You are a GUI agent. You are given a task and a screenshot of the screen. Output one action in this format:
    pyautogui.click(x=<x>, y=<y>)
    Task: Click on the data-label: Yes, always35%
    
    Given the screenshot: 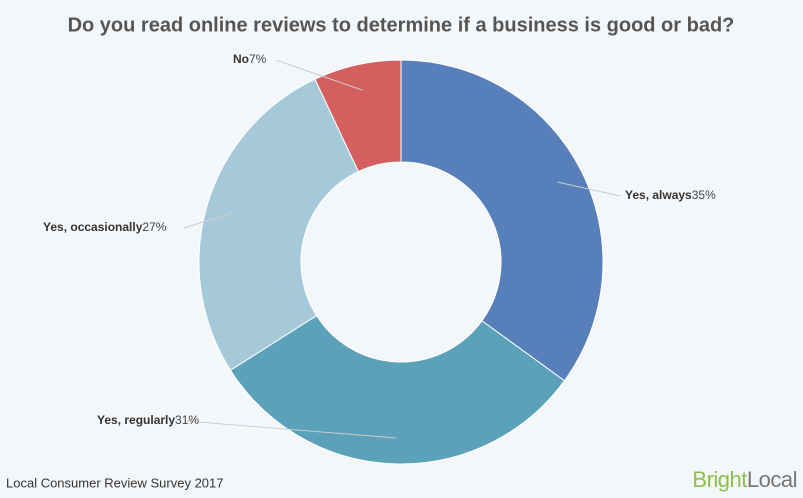 What is the action you would take?
    pyautogui.click(x=670, y=195)
    